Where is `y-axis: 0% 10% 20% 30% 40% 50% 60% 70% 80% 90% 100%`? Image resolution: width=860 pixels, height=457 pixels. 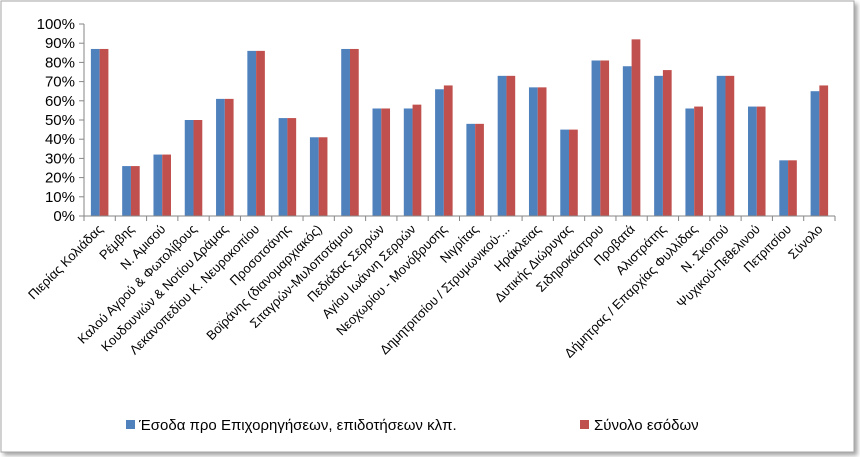 y-axis: 0% 10% 20% 30% 40% 50% 60% 70% 80% 90% 100% is located at coordinates (61, 120).